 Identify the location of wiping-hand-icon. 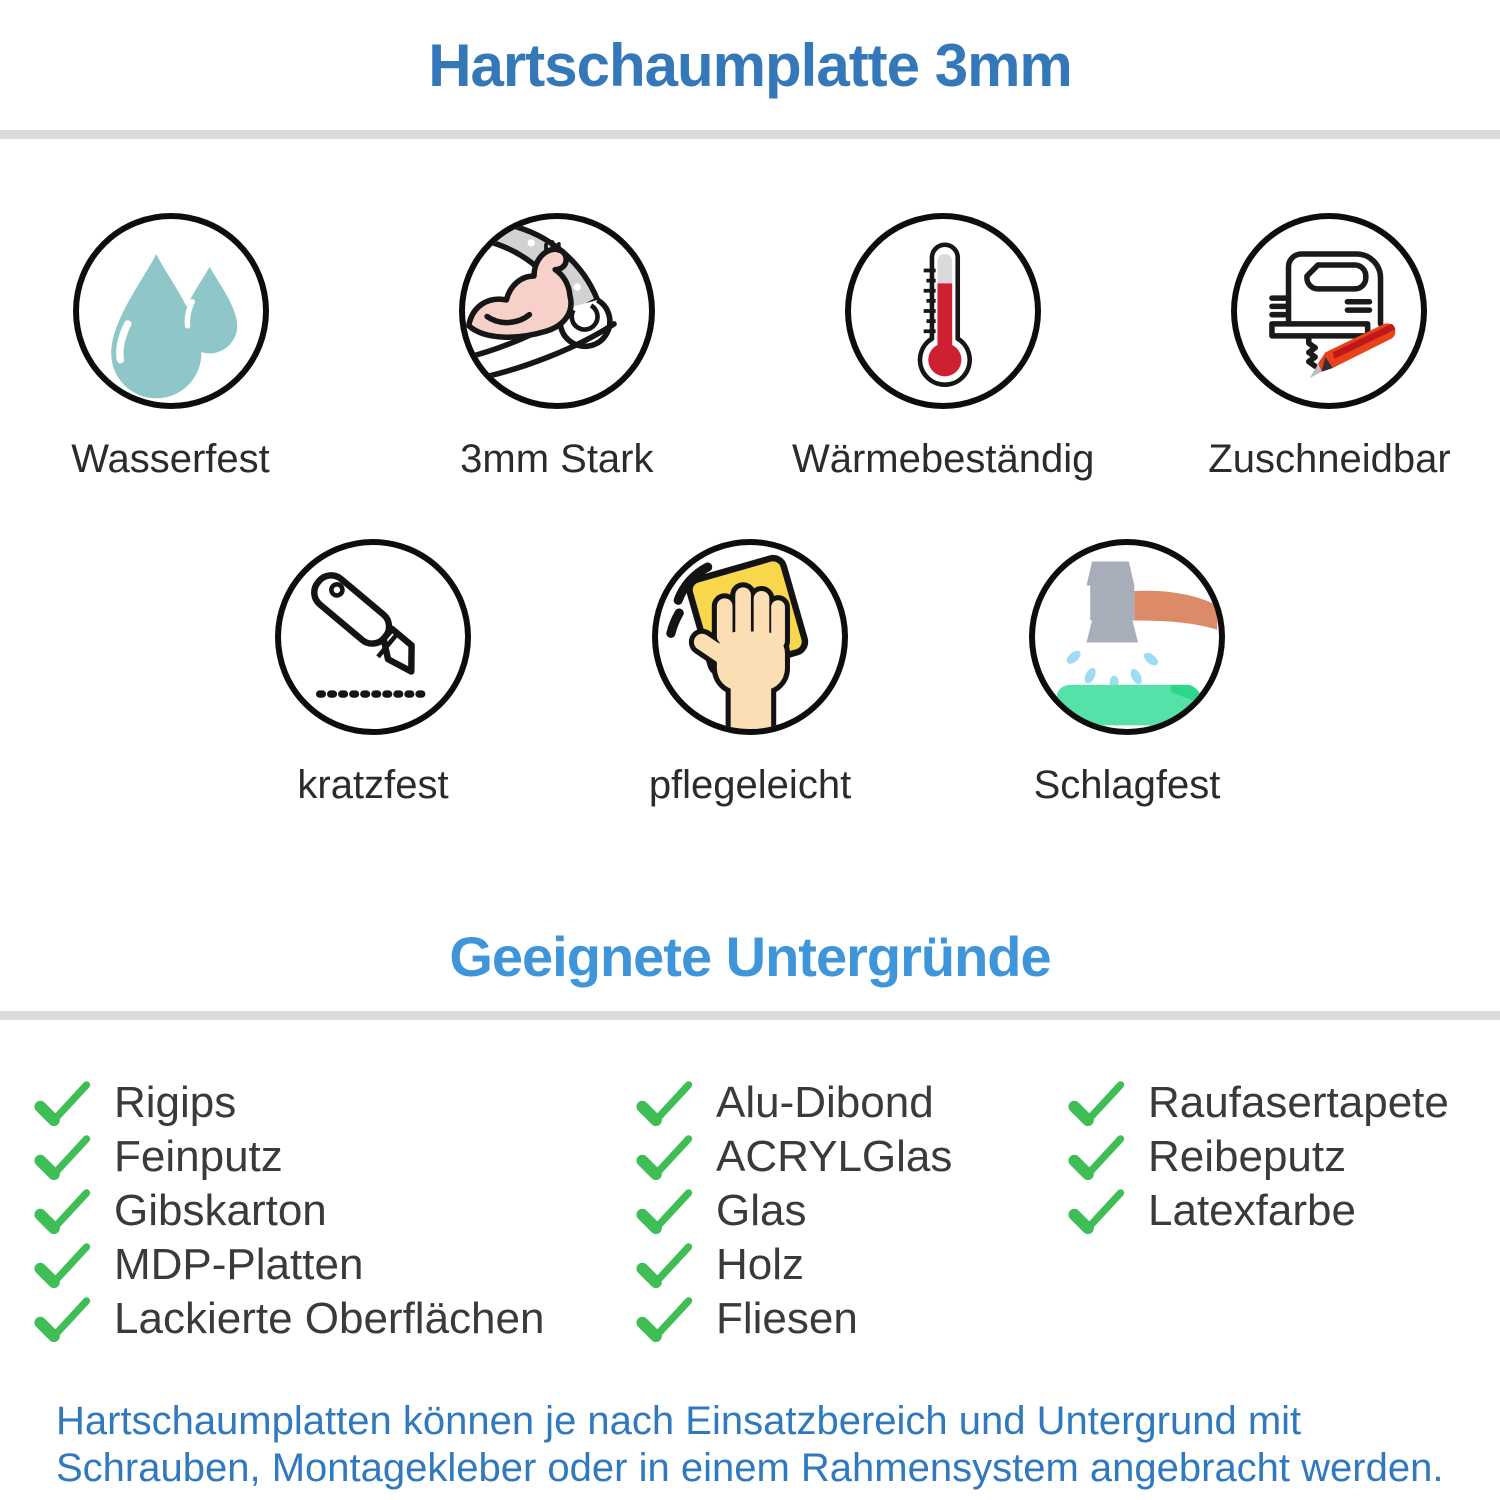
(750, 637).